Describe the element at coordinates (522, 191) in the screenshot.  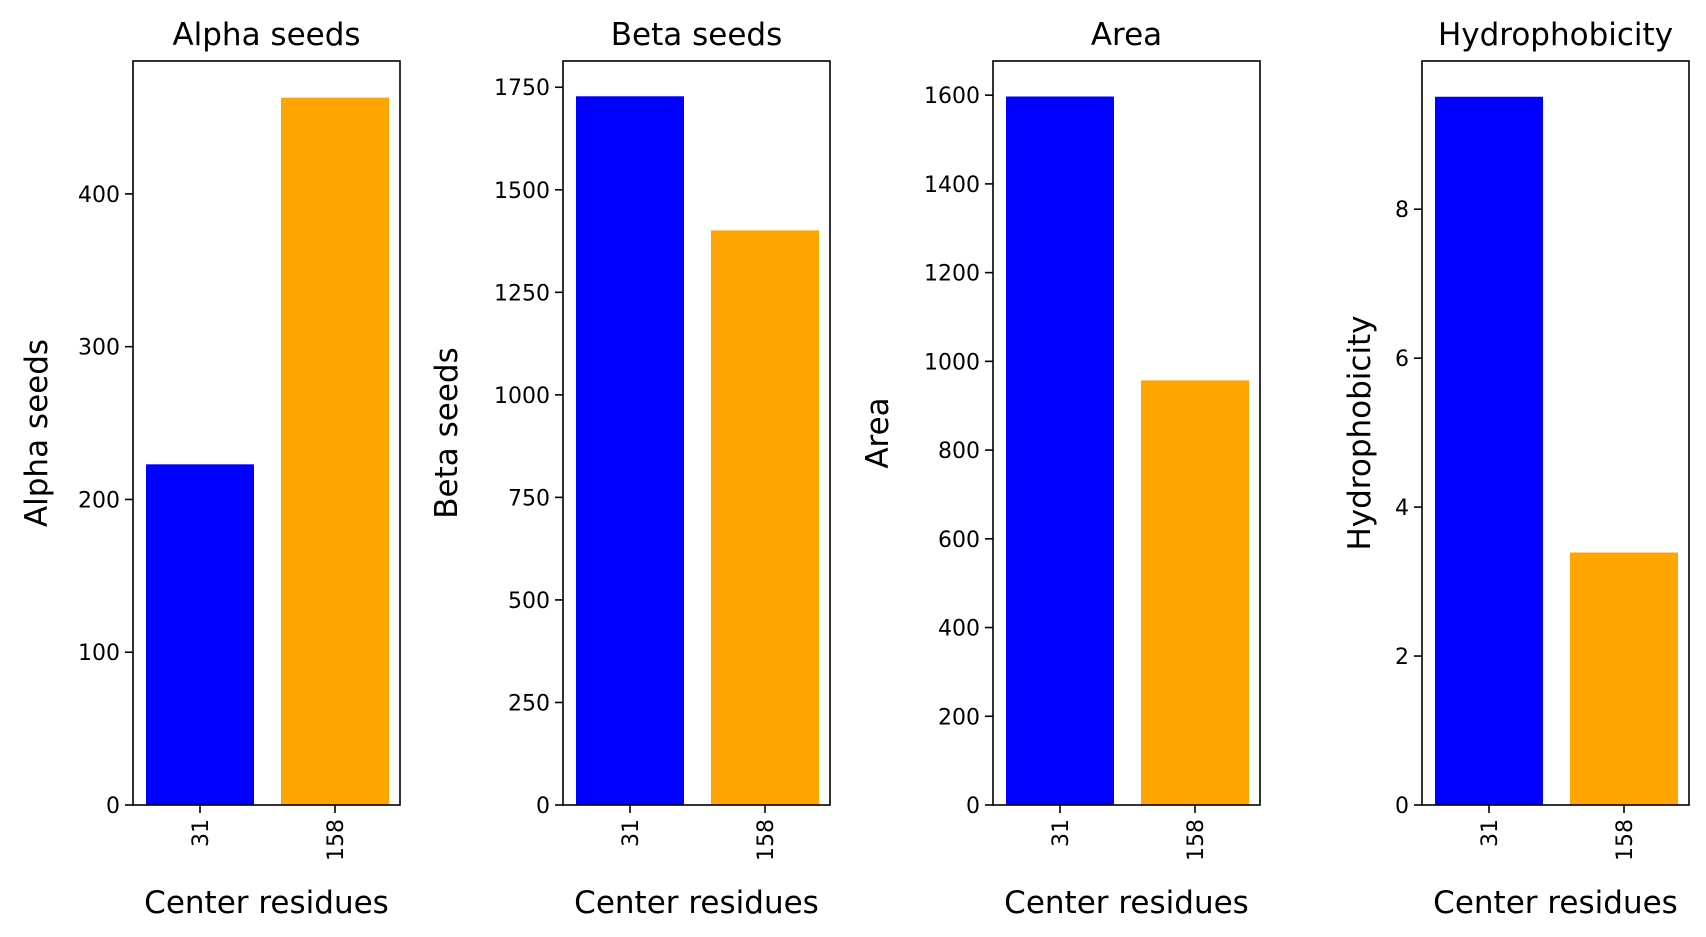
I see `y-tick-label: 1500` at that location.